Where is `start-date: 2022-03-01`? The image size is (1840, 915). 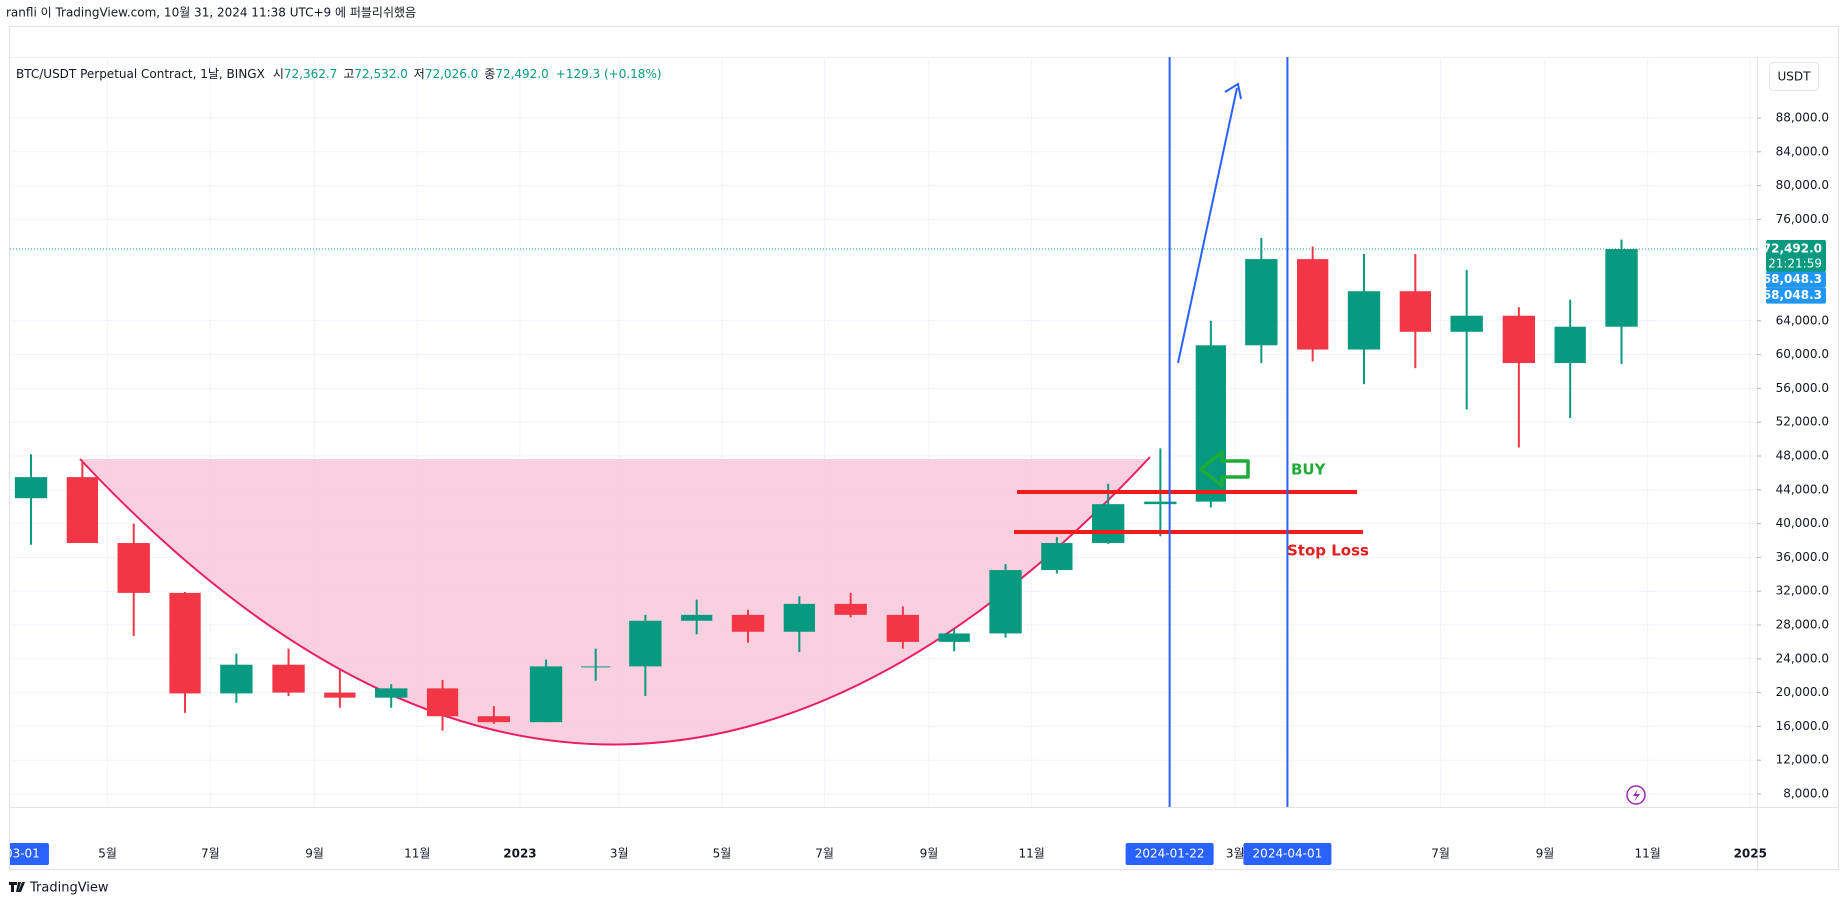
start-date: 2022-03-01 is located at coordinates (24, 854).